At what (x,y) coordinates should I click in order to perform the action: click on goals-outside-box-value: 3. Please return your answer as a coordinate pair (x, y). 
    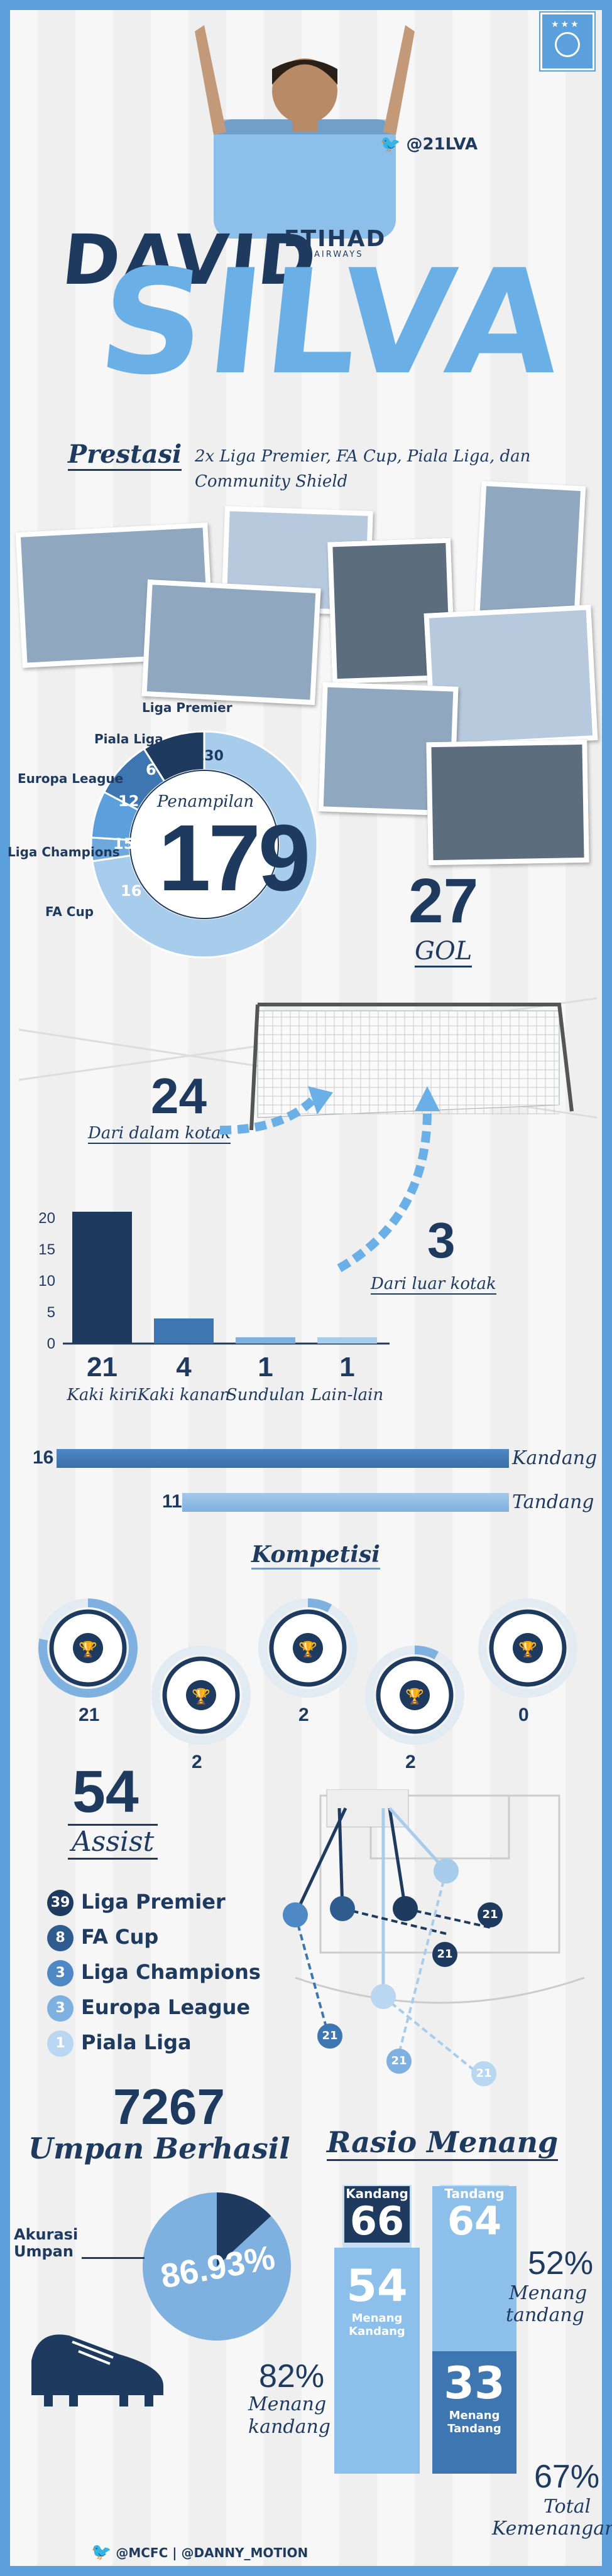
    Looking at the image, I should click on (441, 1240).